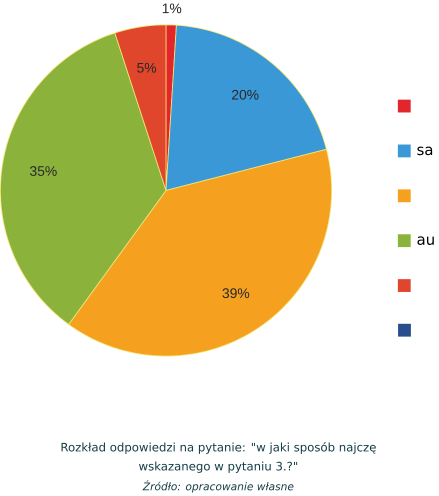 This screenshot has width=439, height=496. What do you see at coordinates (218, 486) in the screenshot?
I see `text: Źródło: opracowanie własne` at bounding box center [218, 486].